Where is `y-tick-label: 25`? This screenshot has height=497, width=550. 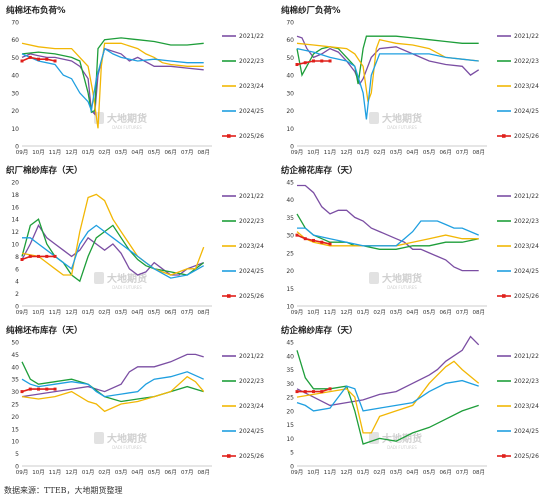 y-tick-label: 25 is located at coordinates (290, 398).